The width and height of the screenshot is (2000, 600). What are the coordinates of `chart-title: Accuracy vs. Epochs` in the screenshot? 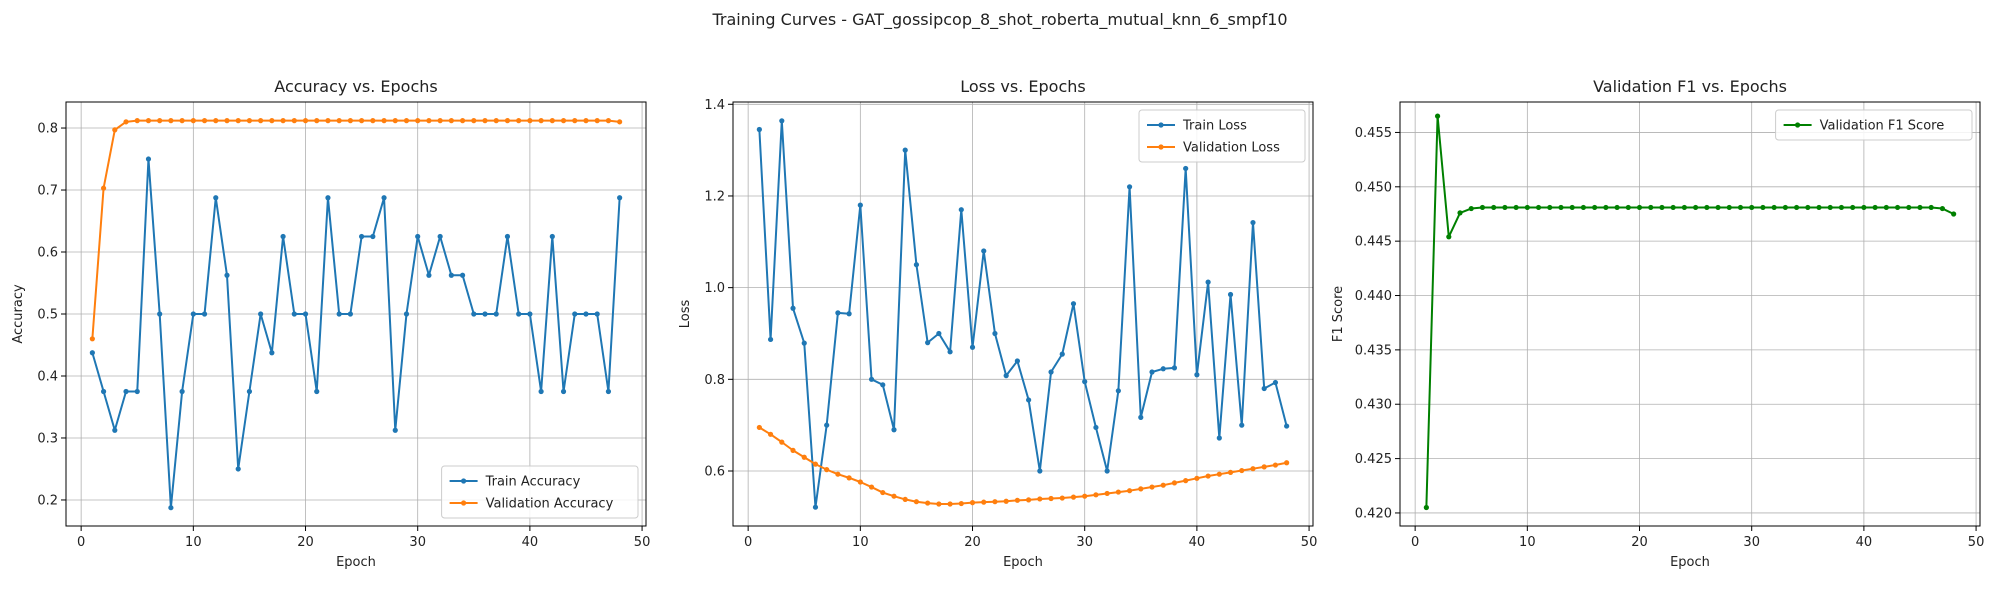 It's located at (355, 86).